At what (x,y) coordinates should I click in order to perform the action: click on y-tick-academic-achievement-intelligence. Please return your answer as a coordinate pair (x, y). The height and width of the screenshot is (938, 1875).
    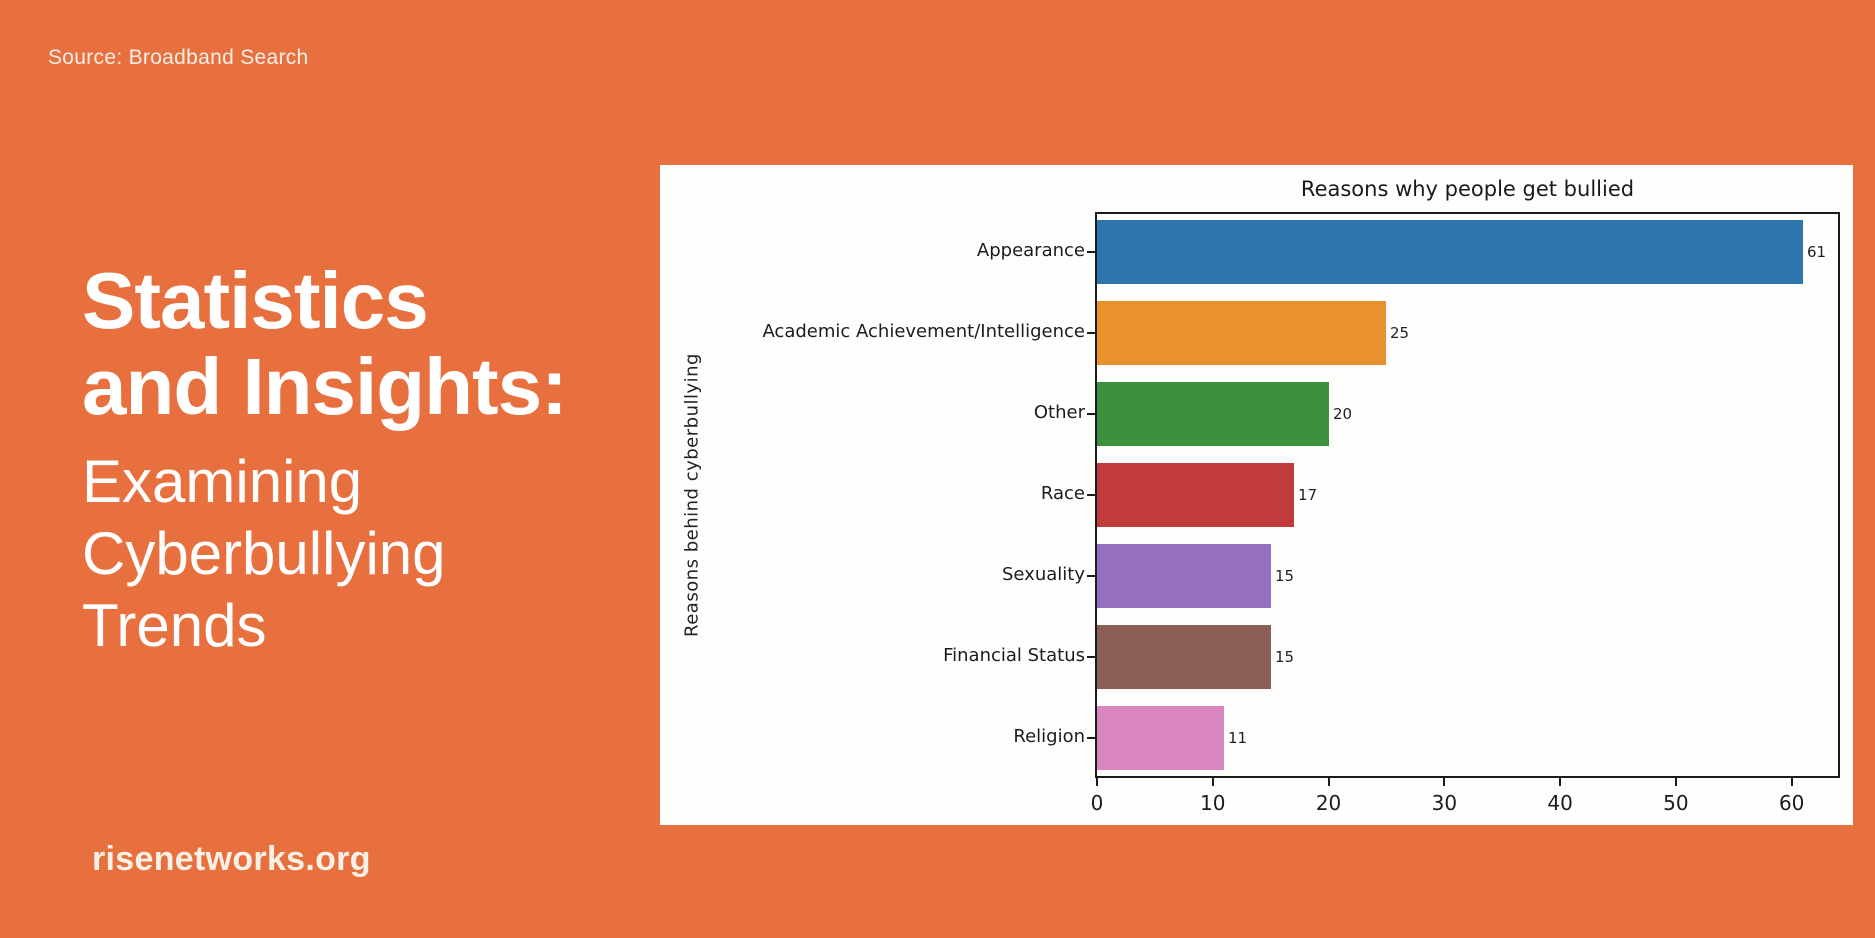
    Looking at the image, I should click on (1091, 333).